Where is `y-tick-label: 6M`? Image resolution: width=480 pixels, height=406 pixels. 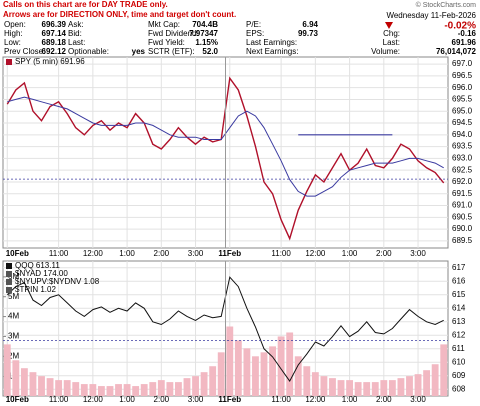 y-tick-label: 6M is located at coordinates (13, 276).